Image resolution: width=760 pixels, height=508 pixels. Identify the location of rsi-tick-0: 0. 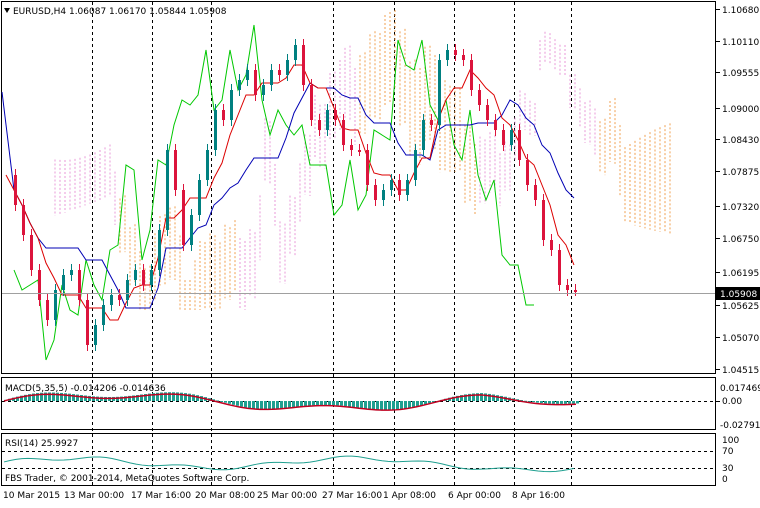
(725, 480).